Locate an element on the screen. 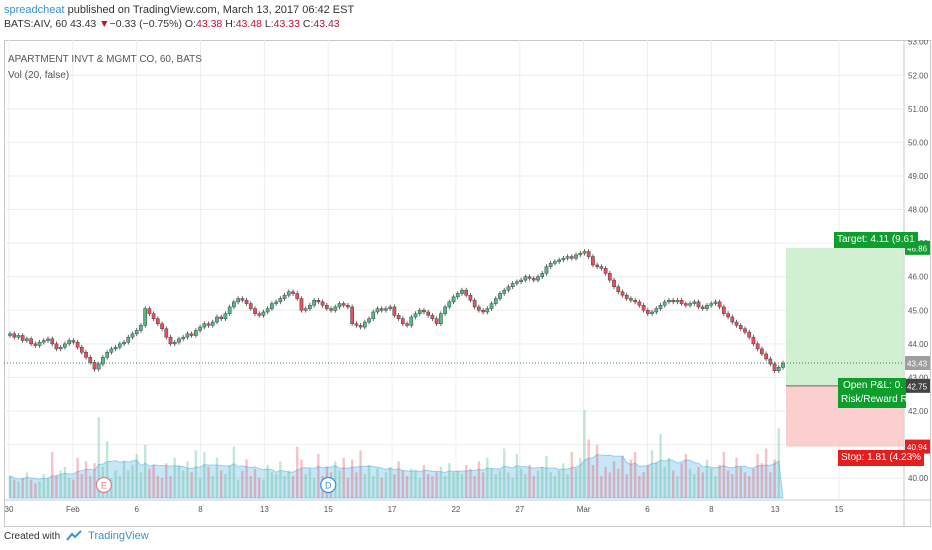 The height and width of the screenshot is (550, 932). x-tick-label: 8 is located at coordinates (711, 509).